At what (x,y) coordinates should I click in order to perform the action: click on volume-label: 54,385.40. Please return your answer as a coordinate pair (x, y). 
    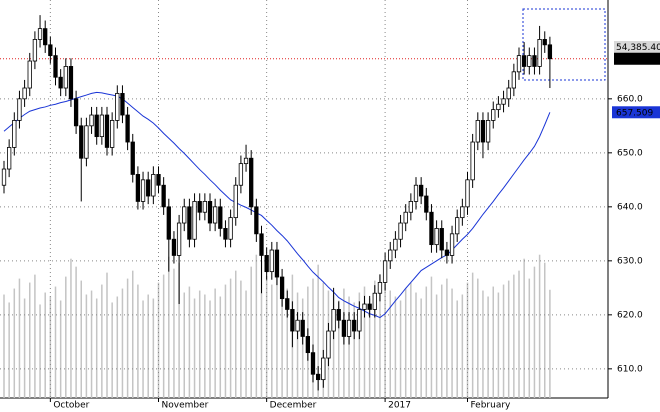
    Looking at the image, I should click on (638, 48).